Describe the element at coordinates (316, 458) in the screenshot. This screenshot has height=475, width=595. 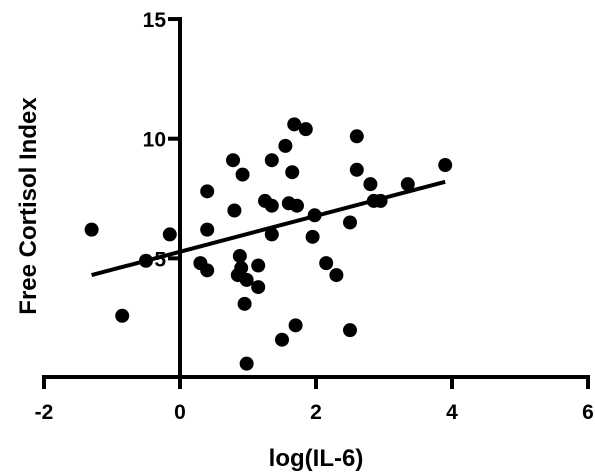
I see `x-axis-title: log(IL-6)` at that location.